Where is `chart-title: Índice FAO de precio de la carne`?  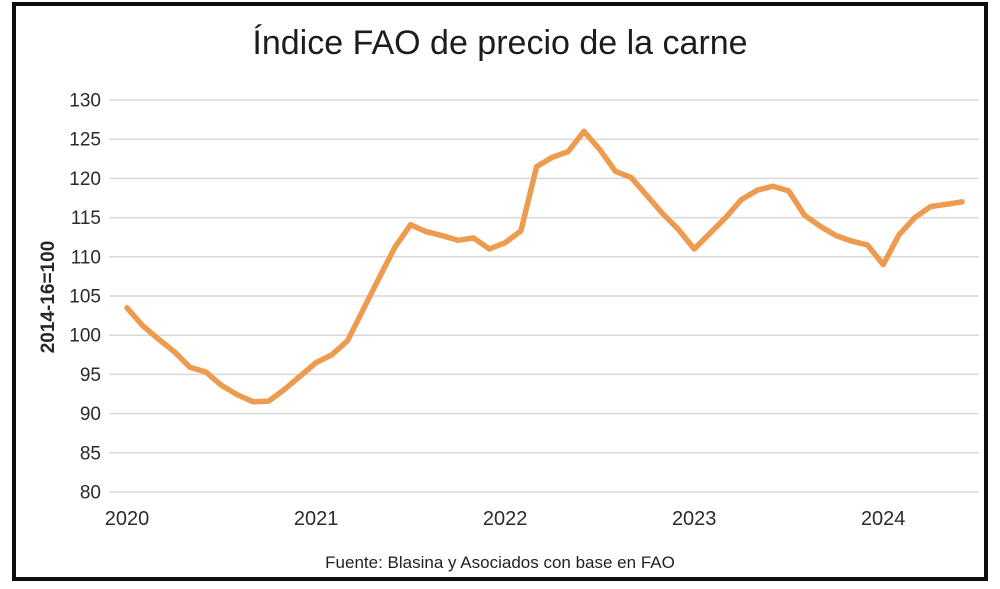
chart-title: Índice FAO de precio de la carne is located at coordinates (500, 43).